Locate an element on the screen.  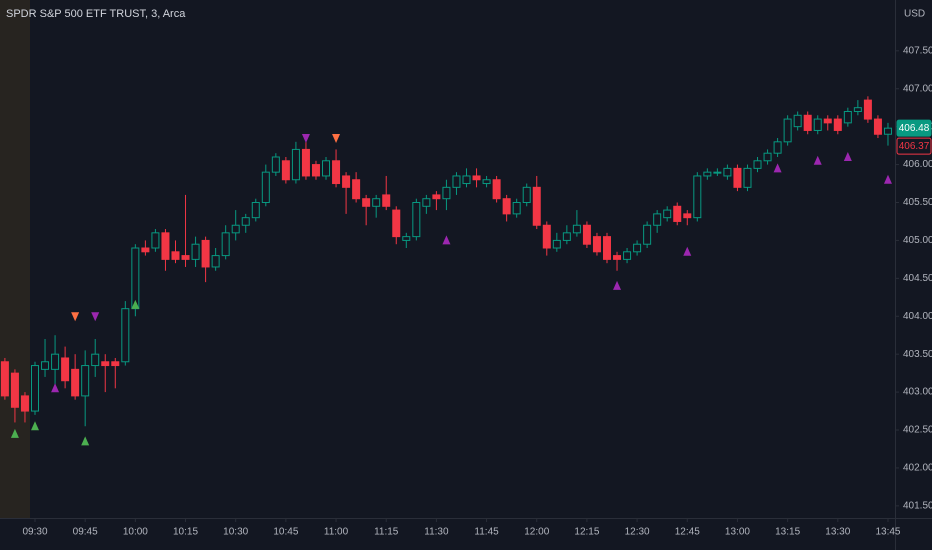
y-axis-label: USD is located at coordinates (914, 14).